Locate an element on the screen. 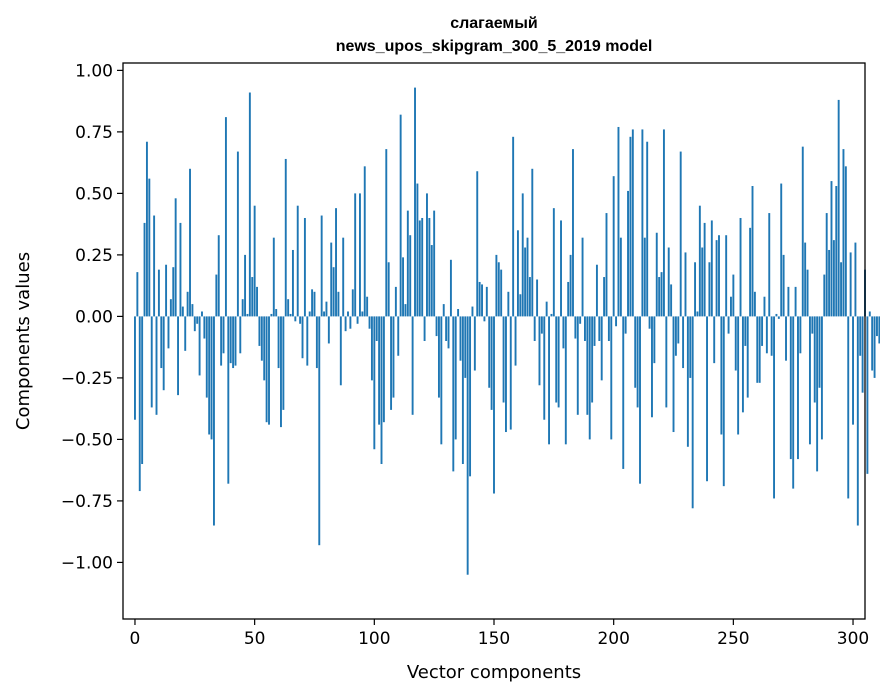 The width and height of the screenshot is (880, 696). y-tick-label: −0.50 is located at coordinates (87, 440).